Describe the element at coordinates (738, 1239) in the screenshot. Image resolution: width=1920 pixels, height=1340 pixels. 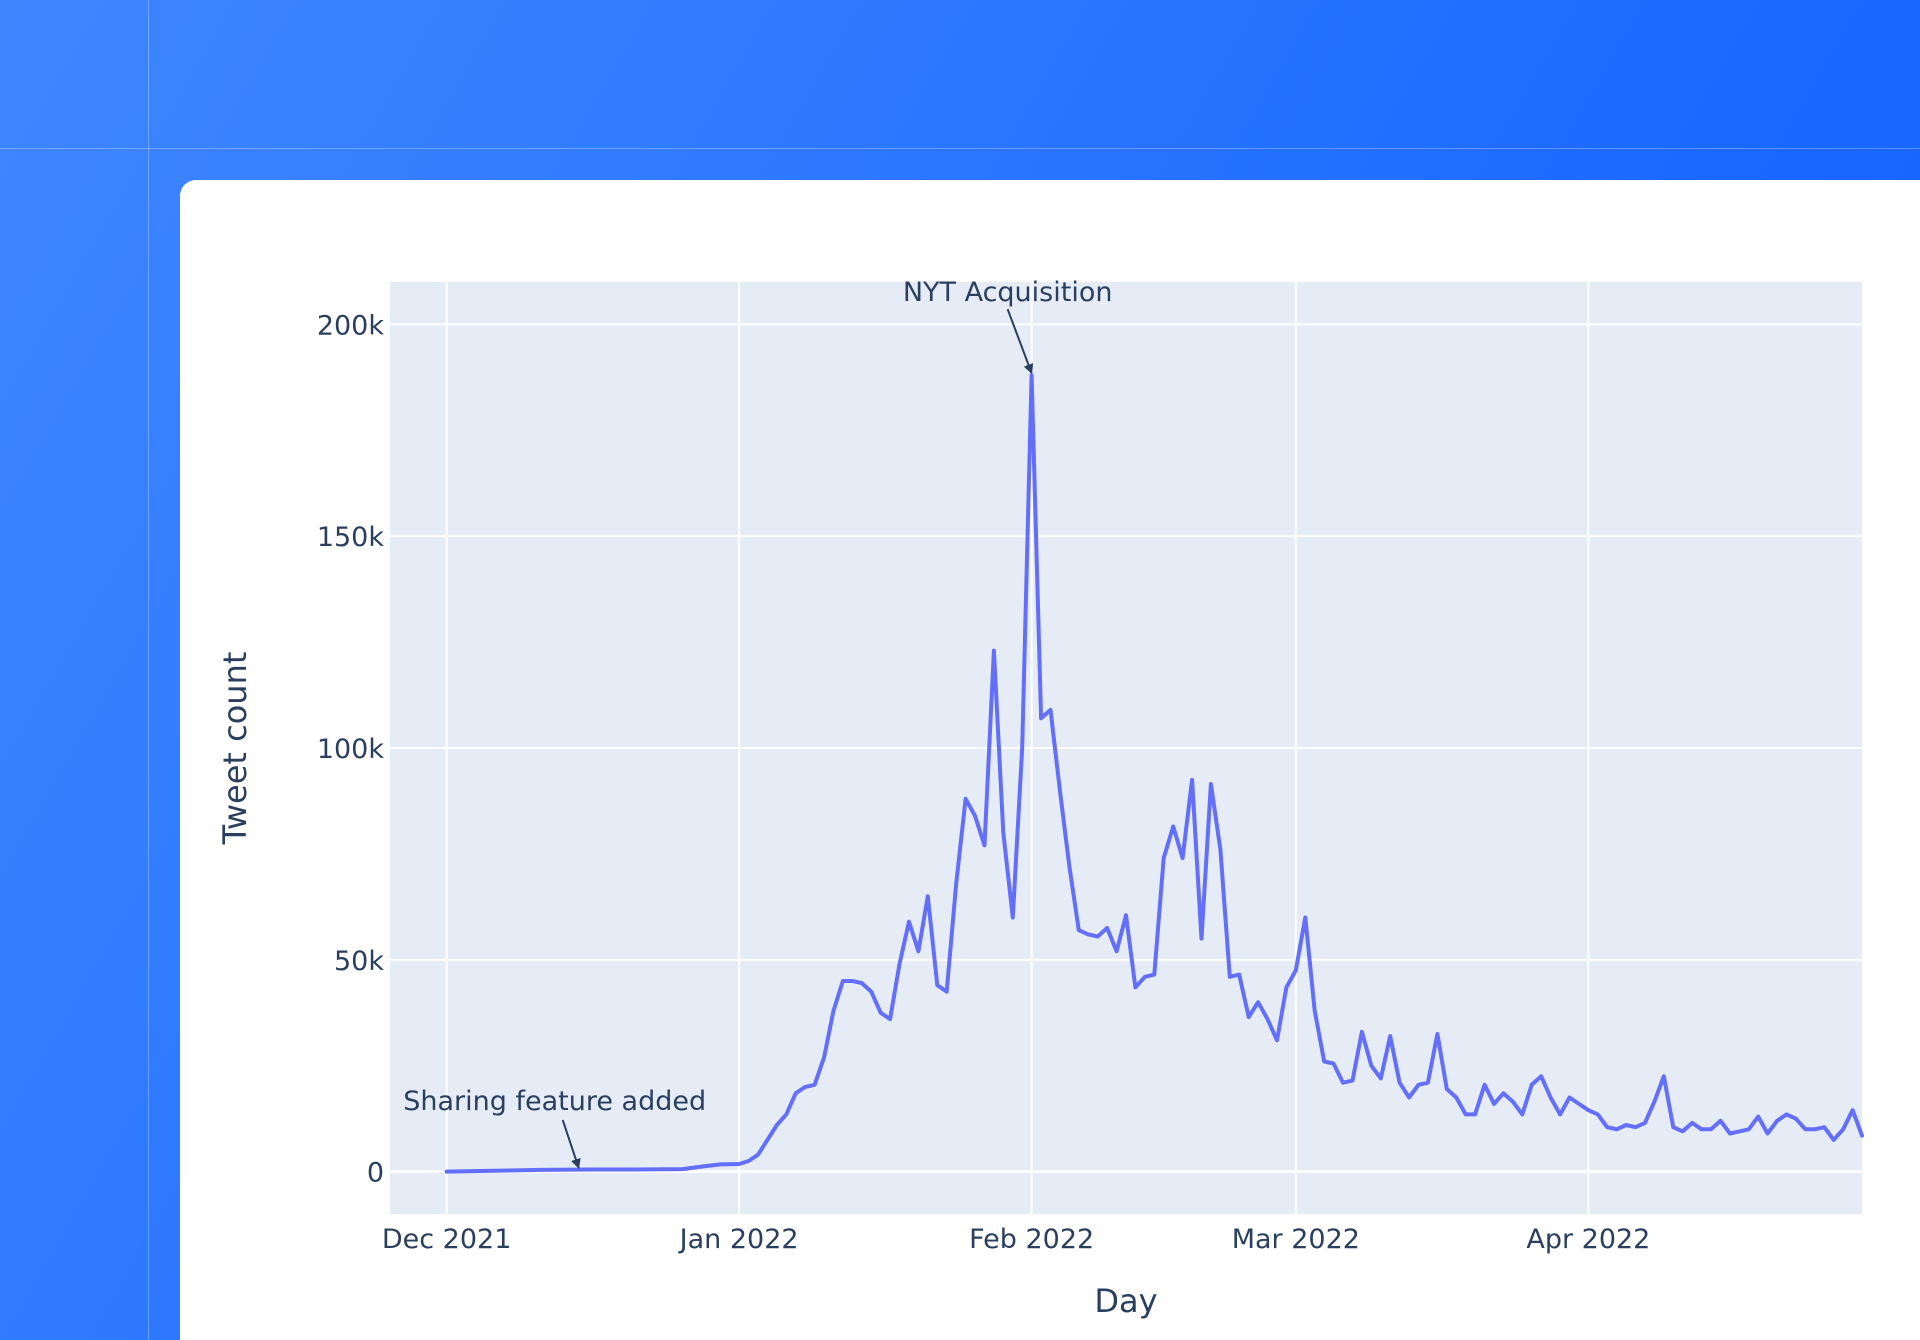
I see `x-tick-label: Jan 2022` at that location.